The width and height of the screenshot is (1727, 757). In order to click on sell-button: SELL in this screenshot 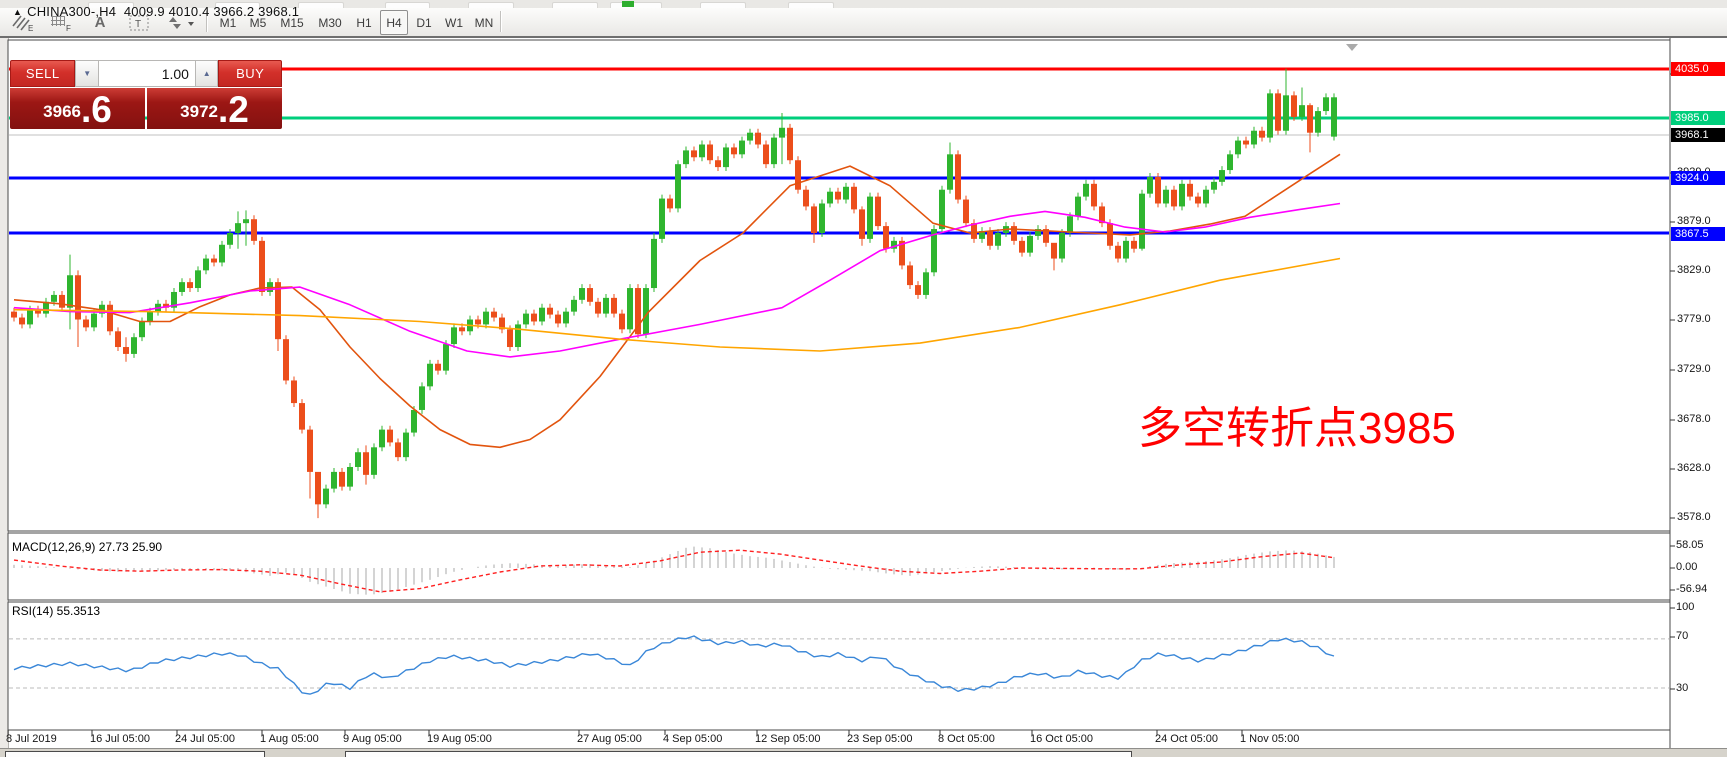, I will do `click(43, 73)`.